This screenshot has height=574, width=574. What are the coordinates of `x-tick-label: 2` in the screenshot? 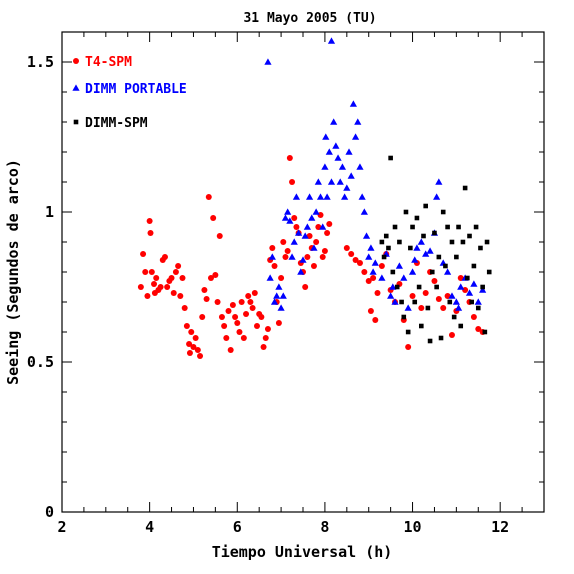 It's located at (61, 527).